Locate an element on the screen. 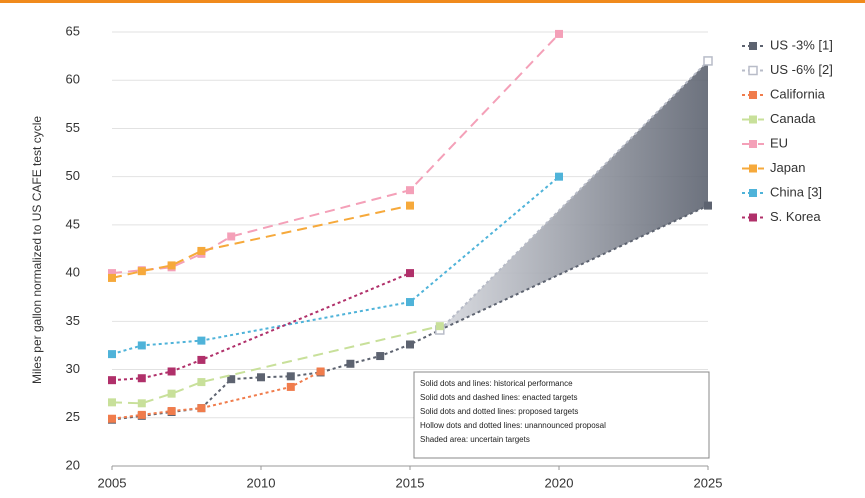 This screenshot has height=498, width=865. legend-label: US -3% [1] is located at coordinates (801, 44).